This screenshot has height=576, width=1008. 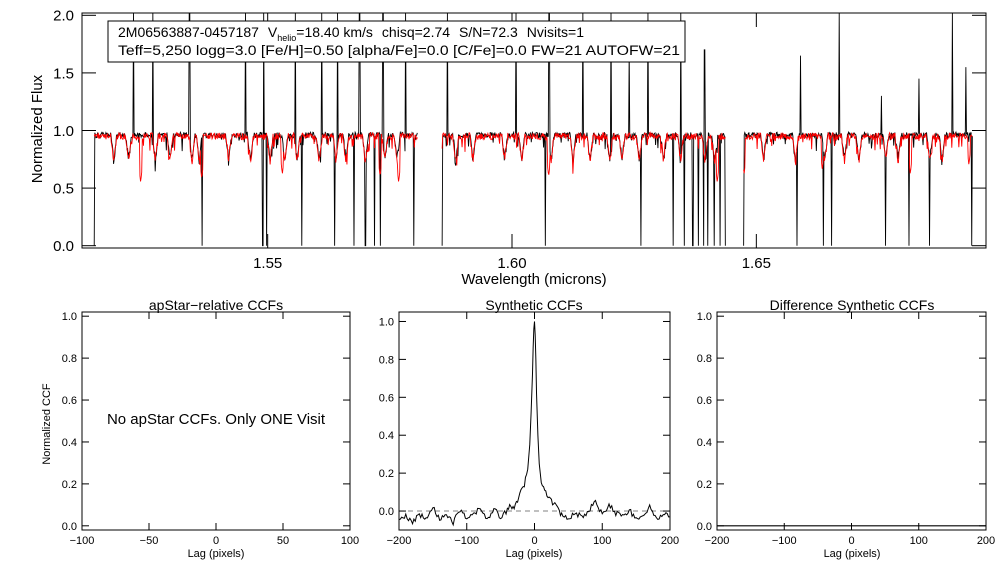 I want to click on apstar-ccf-xtick-label: −50, so click(x=149, y=541).